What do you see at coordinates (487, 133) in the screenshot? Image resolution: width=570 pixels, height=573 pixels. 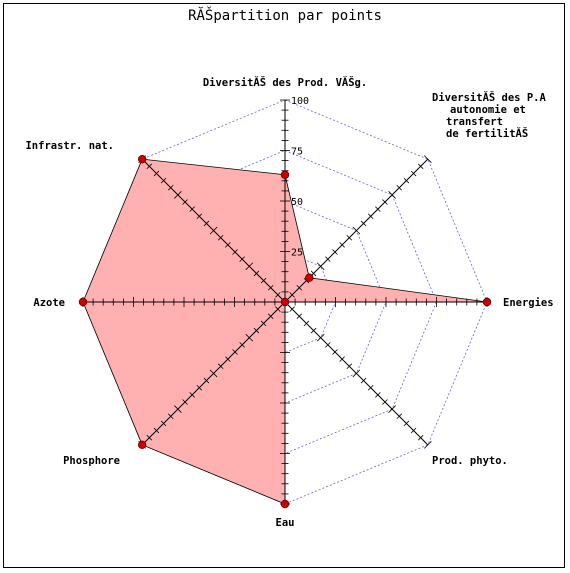 I see `axis-label-1-3: de fertilitĂŠ` at bounding box center [487, 133].